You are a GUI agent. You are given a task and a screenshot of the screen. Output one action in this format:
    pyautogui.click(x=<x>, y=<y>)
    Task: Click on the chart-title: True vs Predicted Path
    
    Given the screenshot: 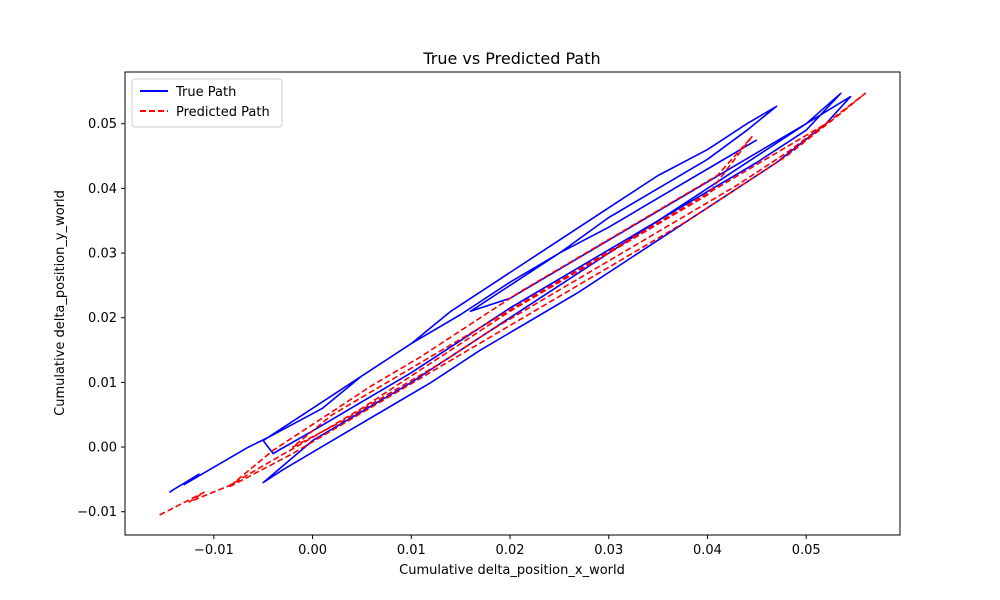 What is the action you would take?
    pyautogui.click(x=511, y=58)
    